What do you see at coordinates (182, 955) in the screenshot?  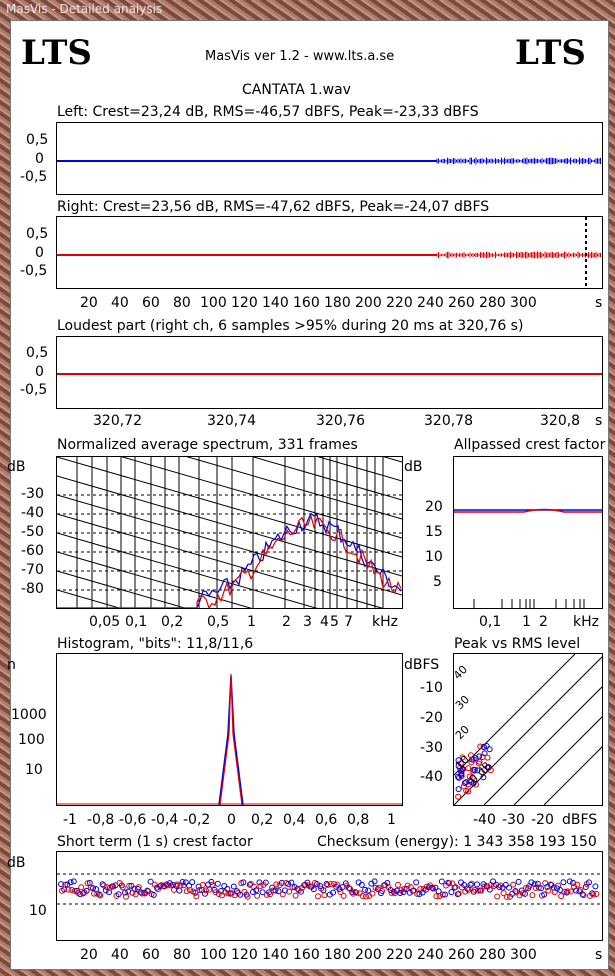 I see `shortterm-xtick: 80` at bounding box center [182, 955].